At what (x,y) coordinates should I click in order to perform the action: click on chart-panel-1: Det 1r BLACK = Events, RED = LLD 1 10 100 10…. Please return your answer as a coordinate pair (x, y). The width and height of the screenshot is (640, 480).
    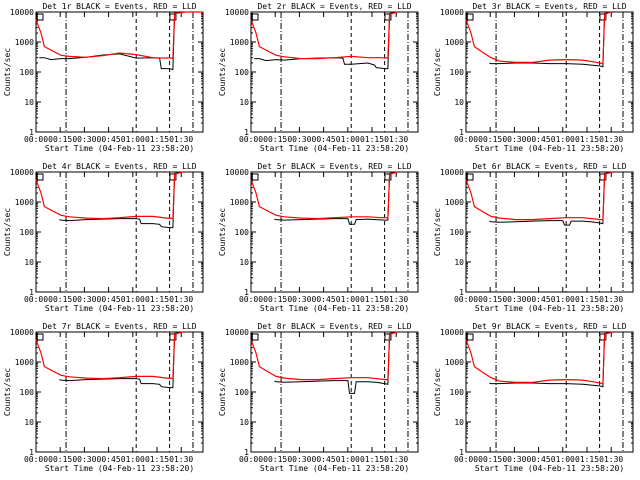
    Looking at the image, I should click on (103, 77).